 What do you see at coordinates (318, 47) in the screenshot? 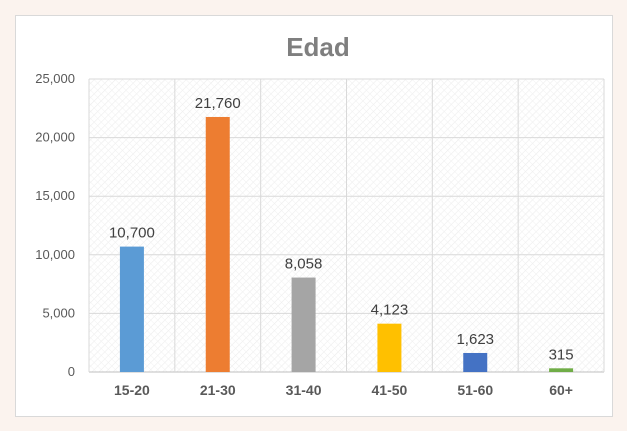
I see `chart-title: Edad` at bounding box center [318, 47].